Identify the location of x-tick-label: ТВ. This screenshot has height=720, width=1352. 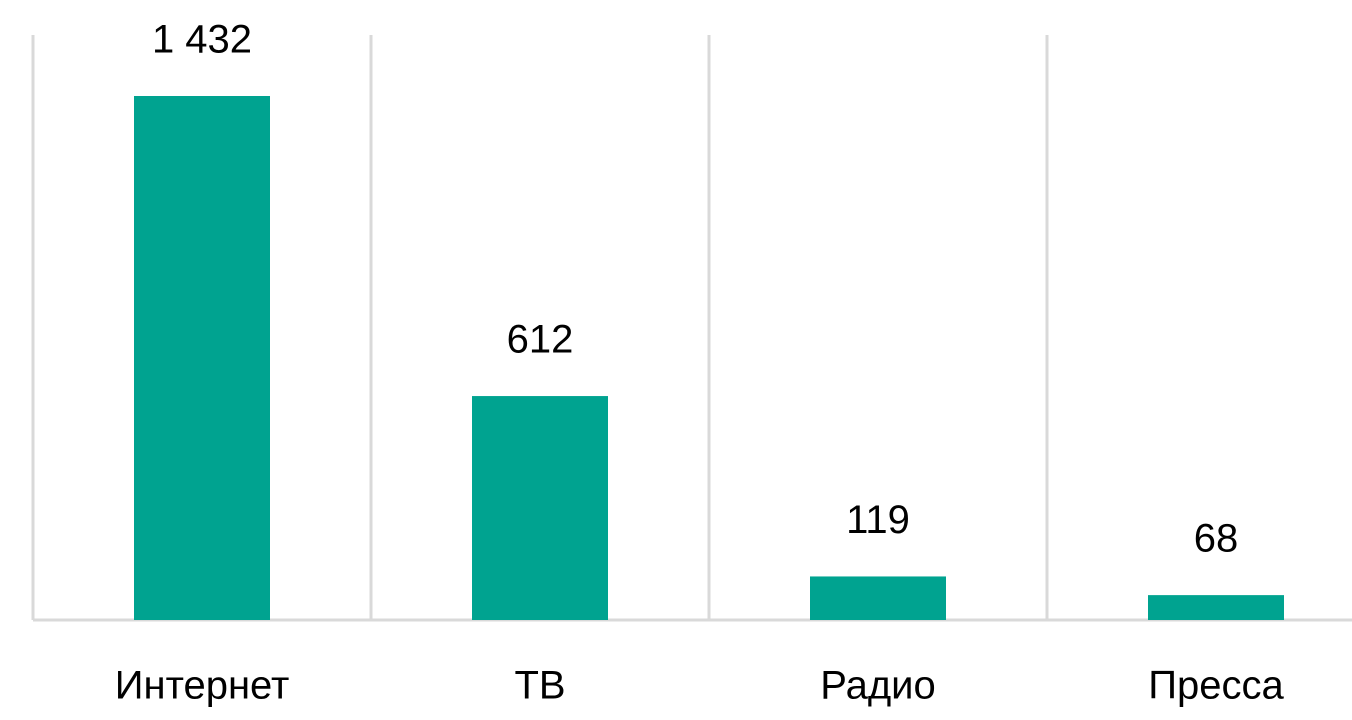
(539, 686).